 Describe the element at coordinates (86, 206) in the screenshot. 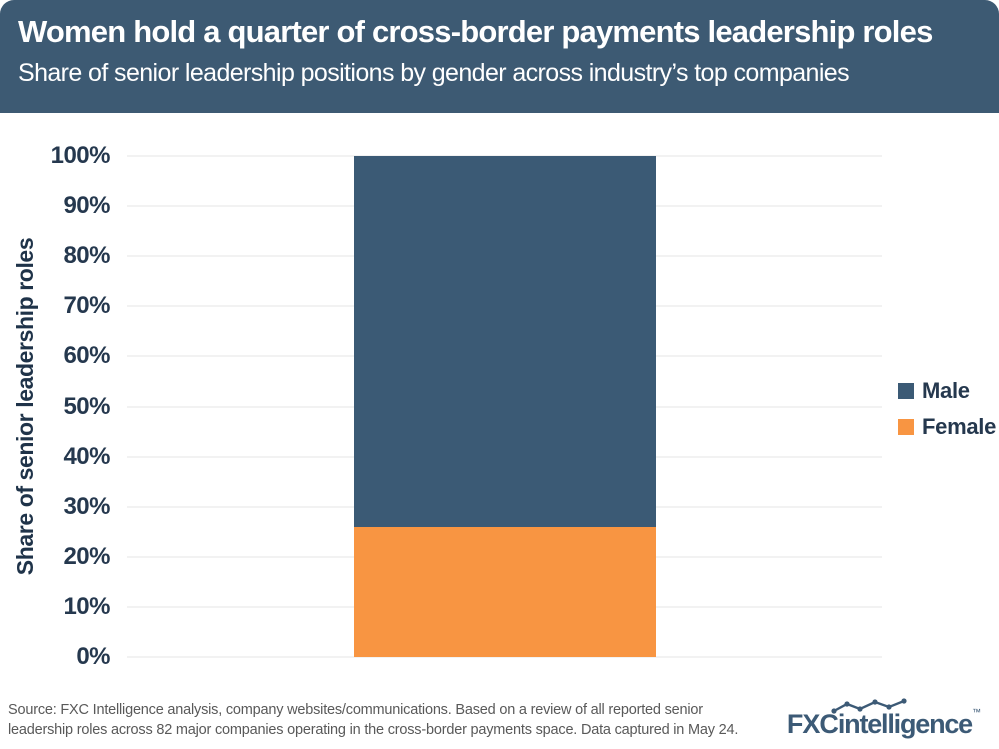

I see `y-tick-label: 90%` at that location.